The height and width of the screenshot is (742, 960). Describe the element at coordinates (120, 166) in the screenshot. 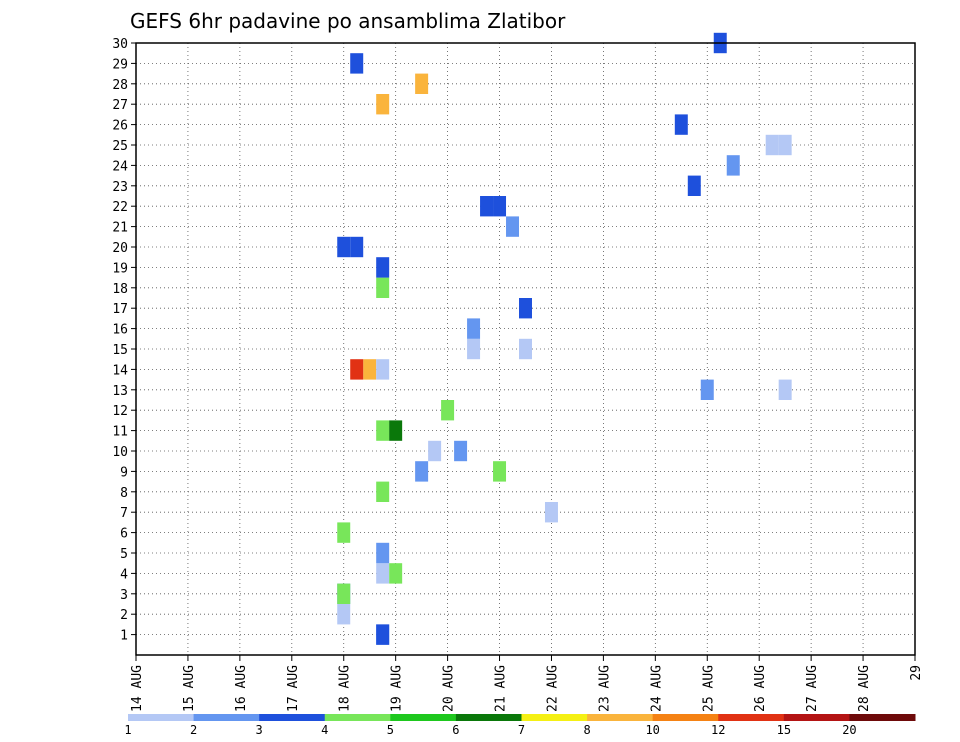

I see `y-tick-label: 24` at that location.